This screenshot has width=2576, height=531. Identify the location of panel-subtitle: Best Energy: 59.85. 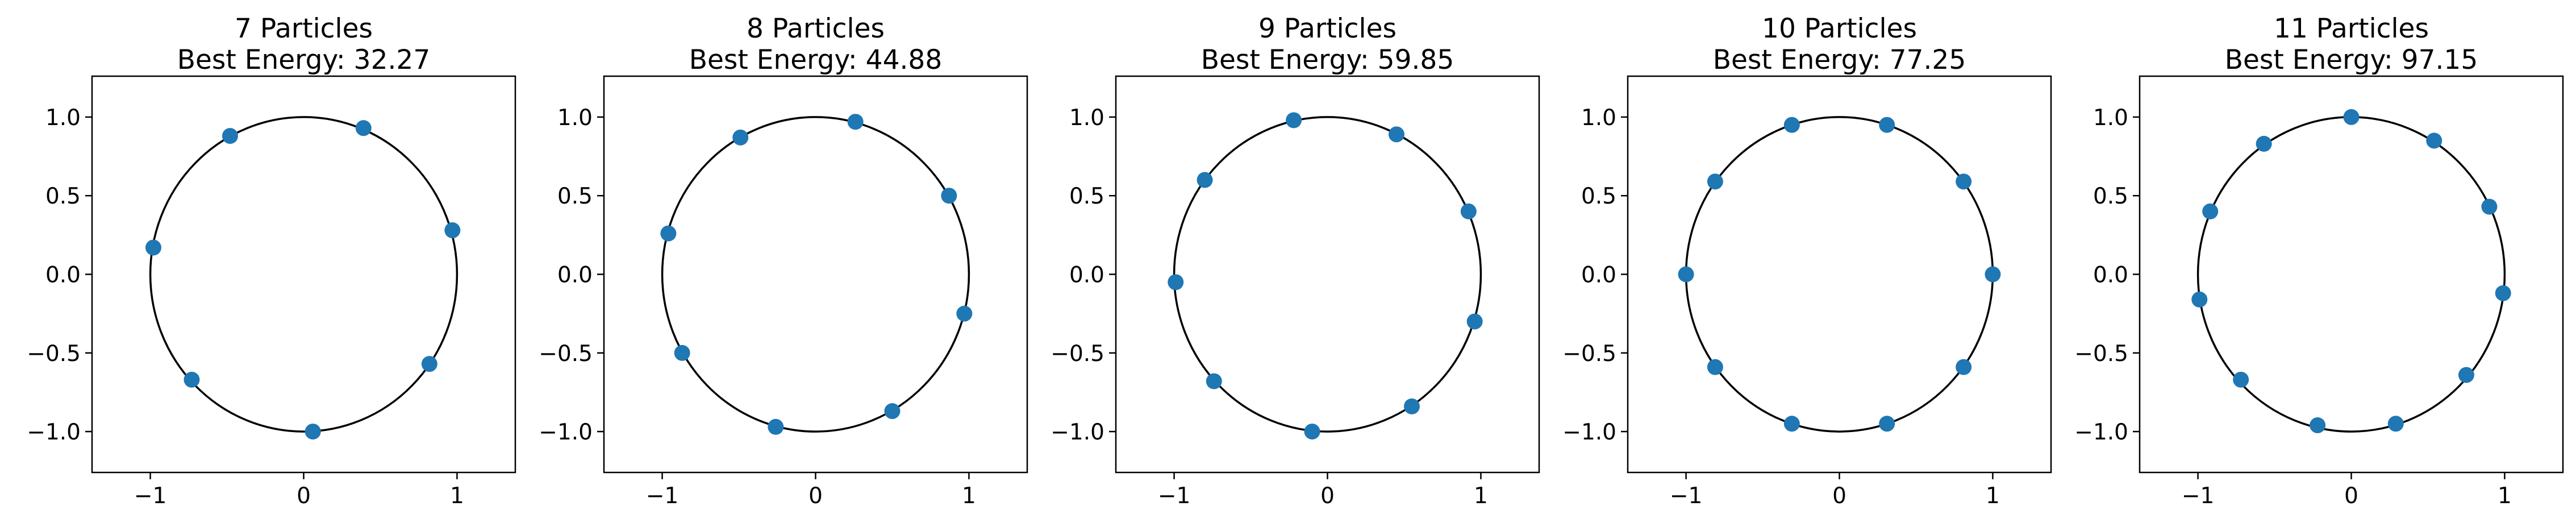
(1327, 60).